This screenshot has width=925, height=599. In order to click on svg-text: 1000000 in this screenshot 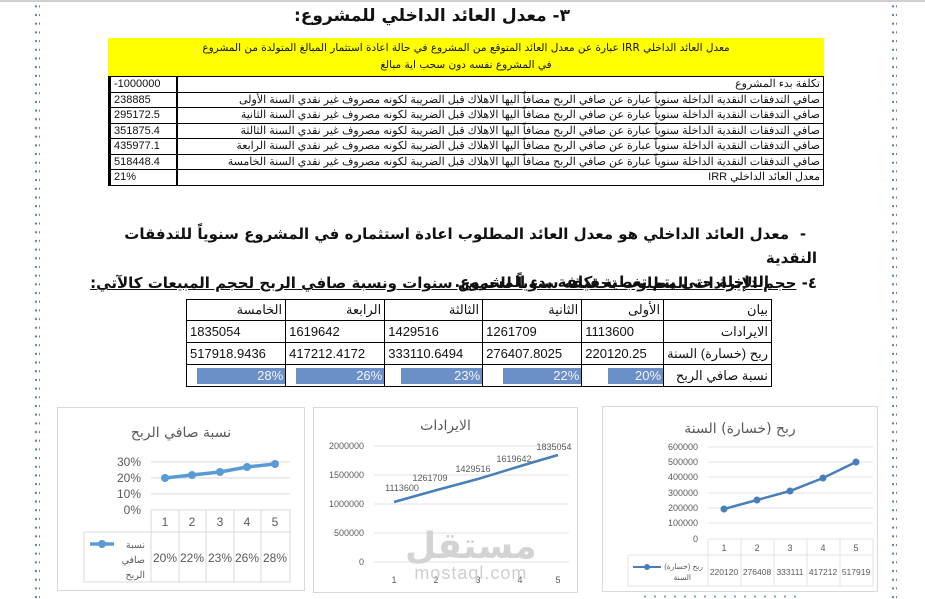, I will do `click(346, 504)`.